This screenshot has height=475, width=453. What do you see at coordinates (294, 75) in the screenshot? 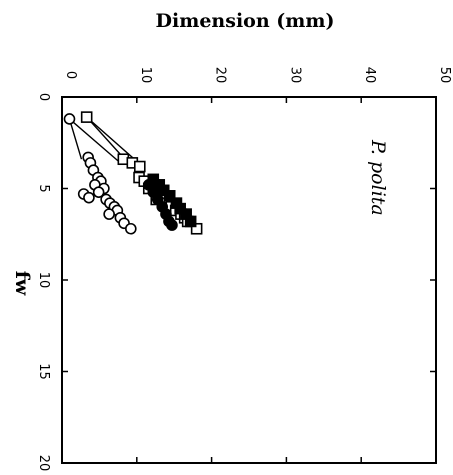
I see `y-tick-label: 30` at bounding box center [294, 75].